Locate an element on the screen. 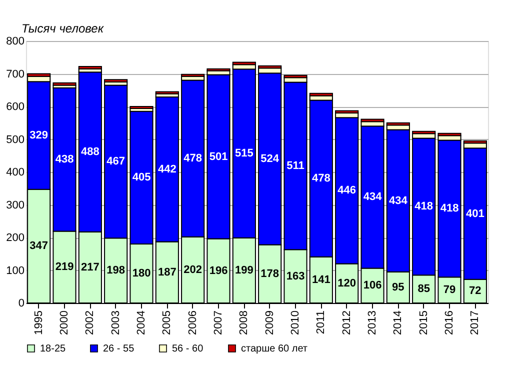 This screenshot has width=514, height=371. y-tick-label: 800 is located at coordinates (15, 42).